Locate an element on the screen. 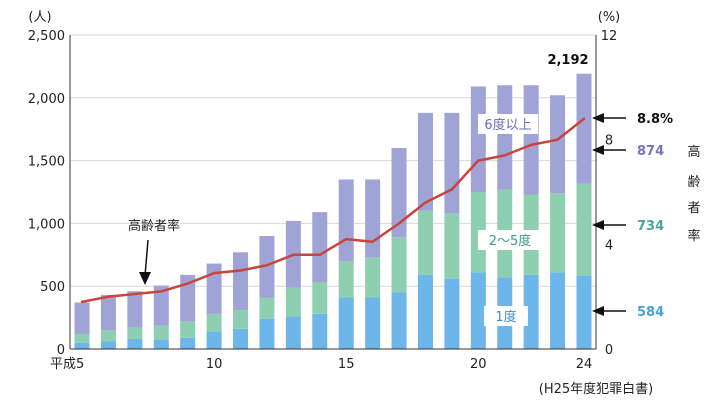 This screenshot has width=720, height=416. bar-23-s0 is located at coordinates (558, 310).